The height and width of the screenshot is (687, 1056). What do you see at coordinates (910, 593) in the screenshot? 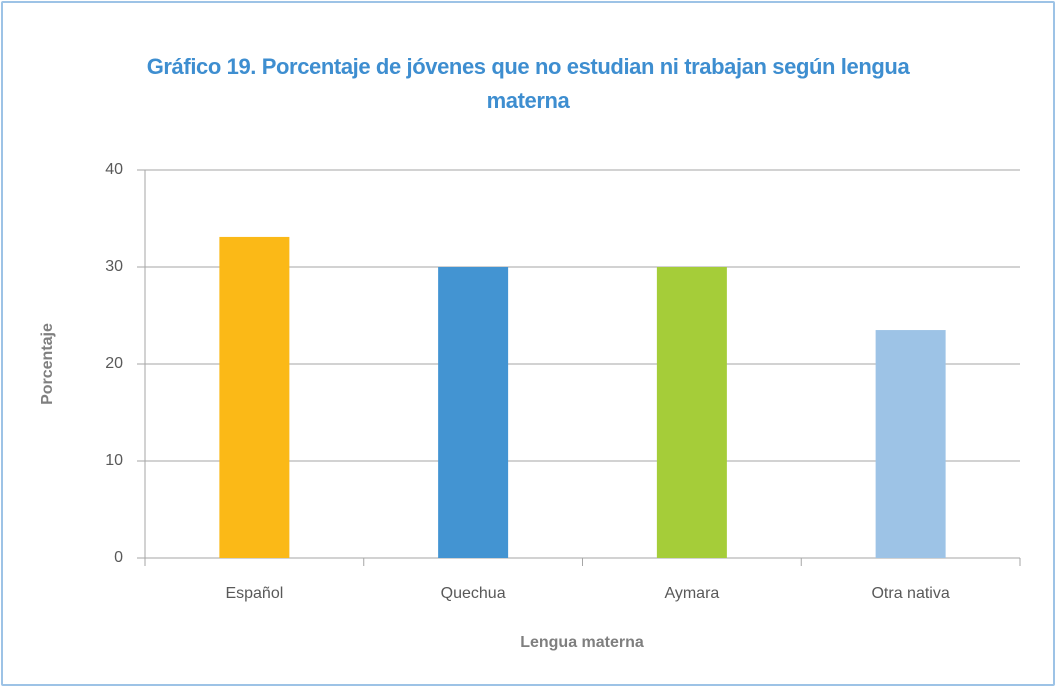
I see `x-tick-label: Otra nativa` at bounding box center [910, 593].